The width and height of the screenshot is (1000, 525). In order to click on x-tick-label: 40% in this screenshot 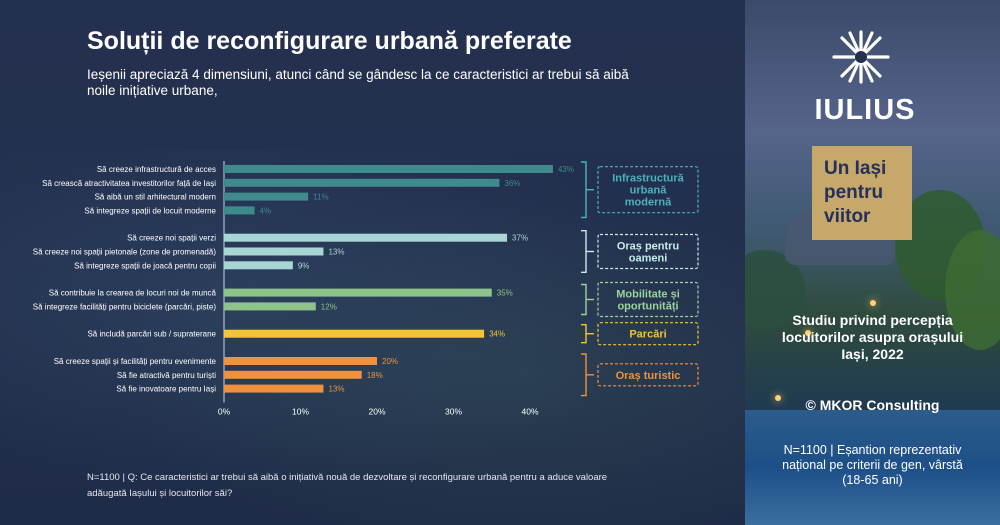, I will do `click(529, 411)`.